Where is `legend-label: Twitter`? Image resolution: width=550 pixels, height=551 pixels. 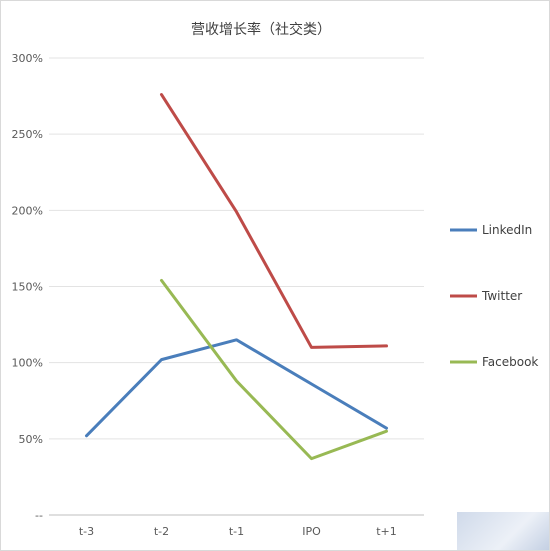 legend-label: Twitter is located at coordinates (501, 296).